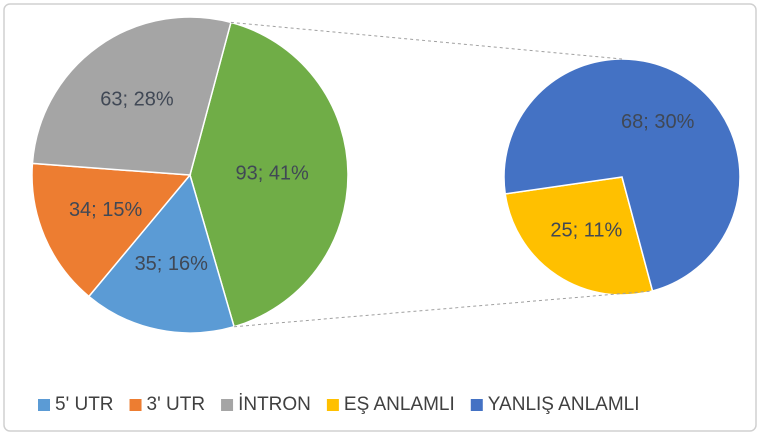 This screenshot has width=760, height=435. What do you see at coordinates (274, 404) in the screenshot?
I see `legend-label: İNTRON` at bounding box center [274, 404].